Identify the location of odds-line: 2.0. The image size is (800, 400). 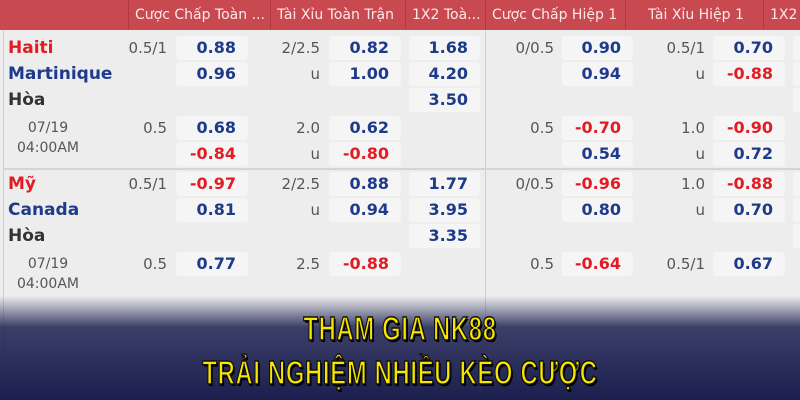
(308, 128).